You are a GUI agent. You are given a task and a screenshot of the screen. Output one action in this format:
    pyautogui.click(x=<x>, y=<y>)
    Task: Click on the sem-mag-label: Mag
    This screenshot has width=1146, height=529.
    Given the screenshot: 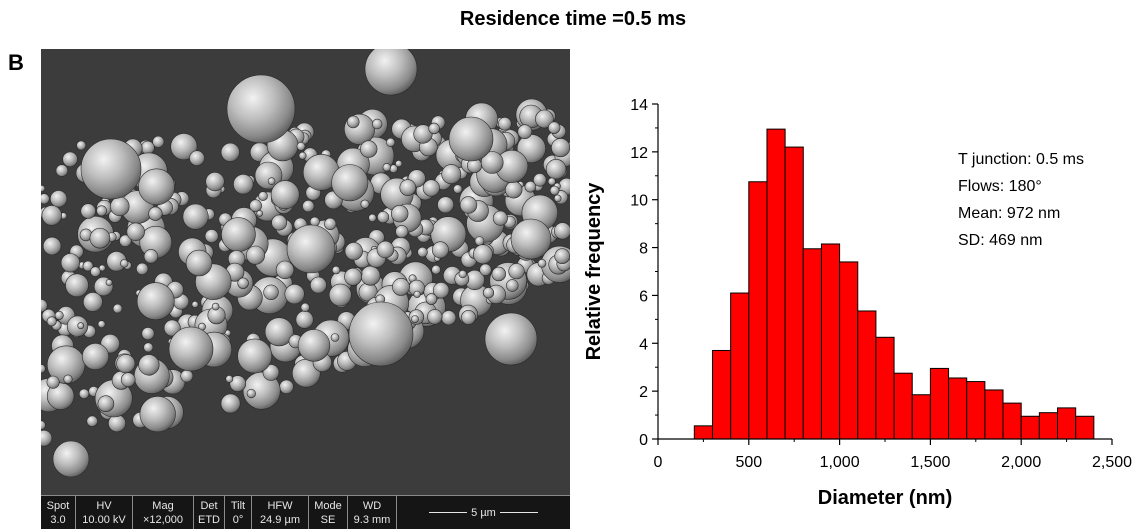 What is the action you would take?
    pyautogui.click(x=163, y=505)
    